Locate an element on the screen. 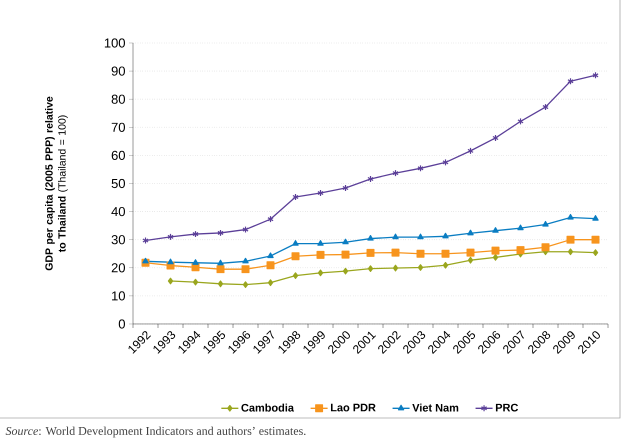  text: Source: World Development Indicators and authors’ estimates. is located at coordinates (156, 432).